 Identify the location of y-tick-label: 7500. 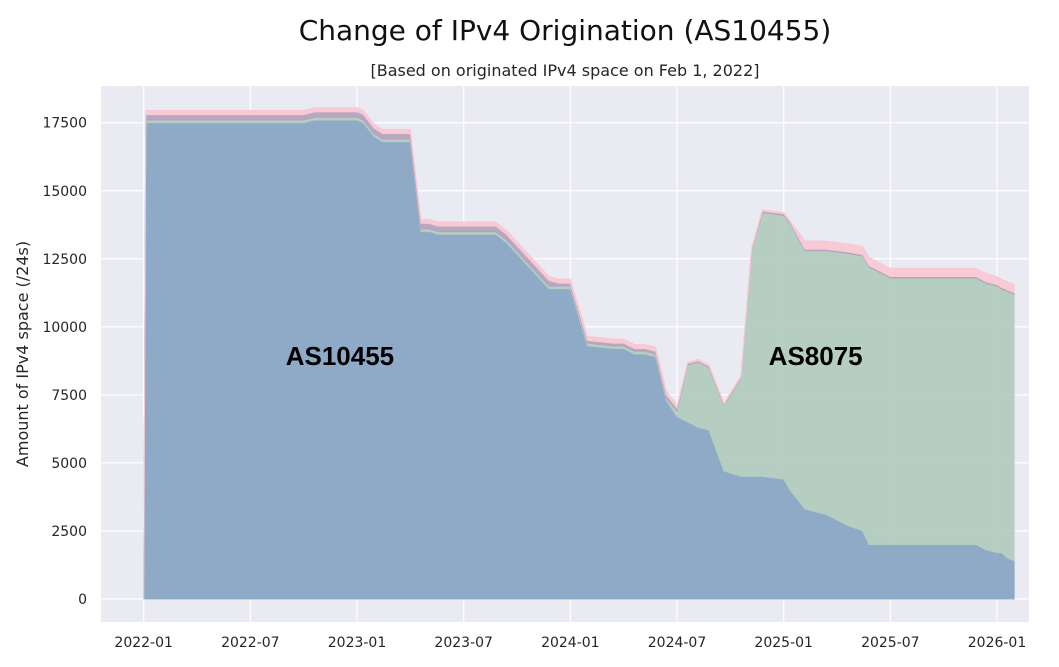
(69, 396).